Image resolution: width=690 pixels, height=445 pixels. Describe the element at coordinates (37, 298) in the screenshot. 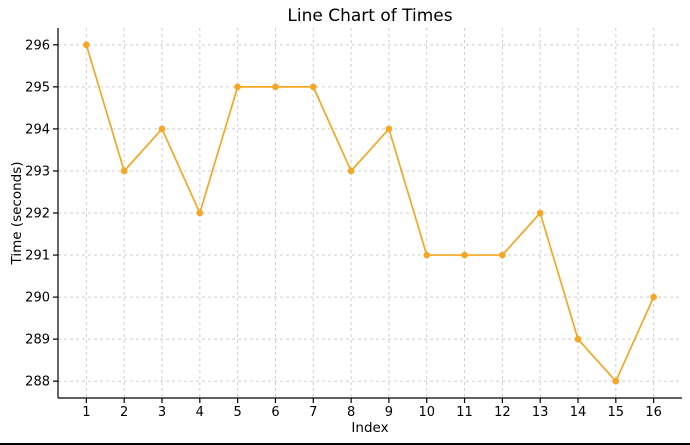

I see `y-tick-label: 290` at that location.